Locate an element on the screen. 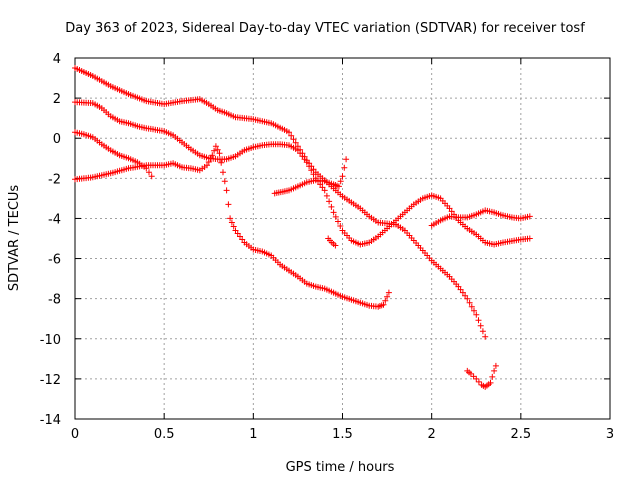  x-tick-label: 0 is located at coordinates (75, 434).